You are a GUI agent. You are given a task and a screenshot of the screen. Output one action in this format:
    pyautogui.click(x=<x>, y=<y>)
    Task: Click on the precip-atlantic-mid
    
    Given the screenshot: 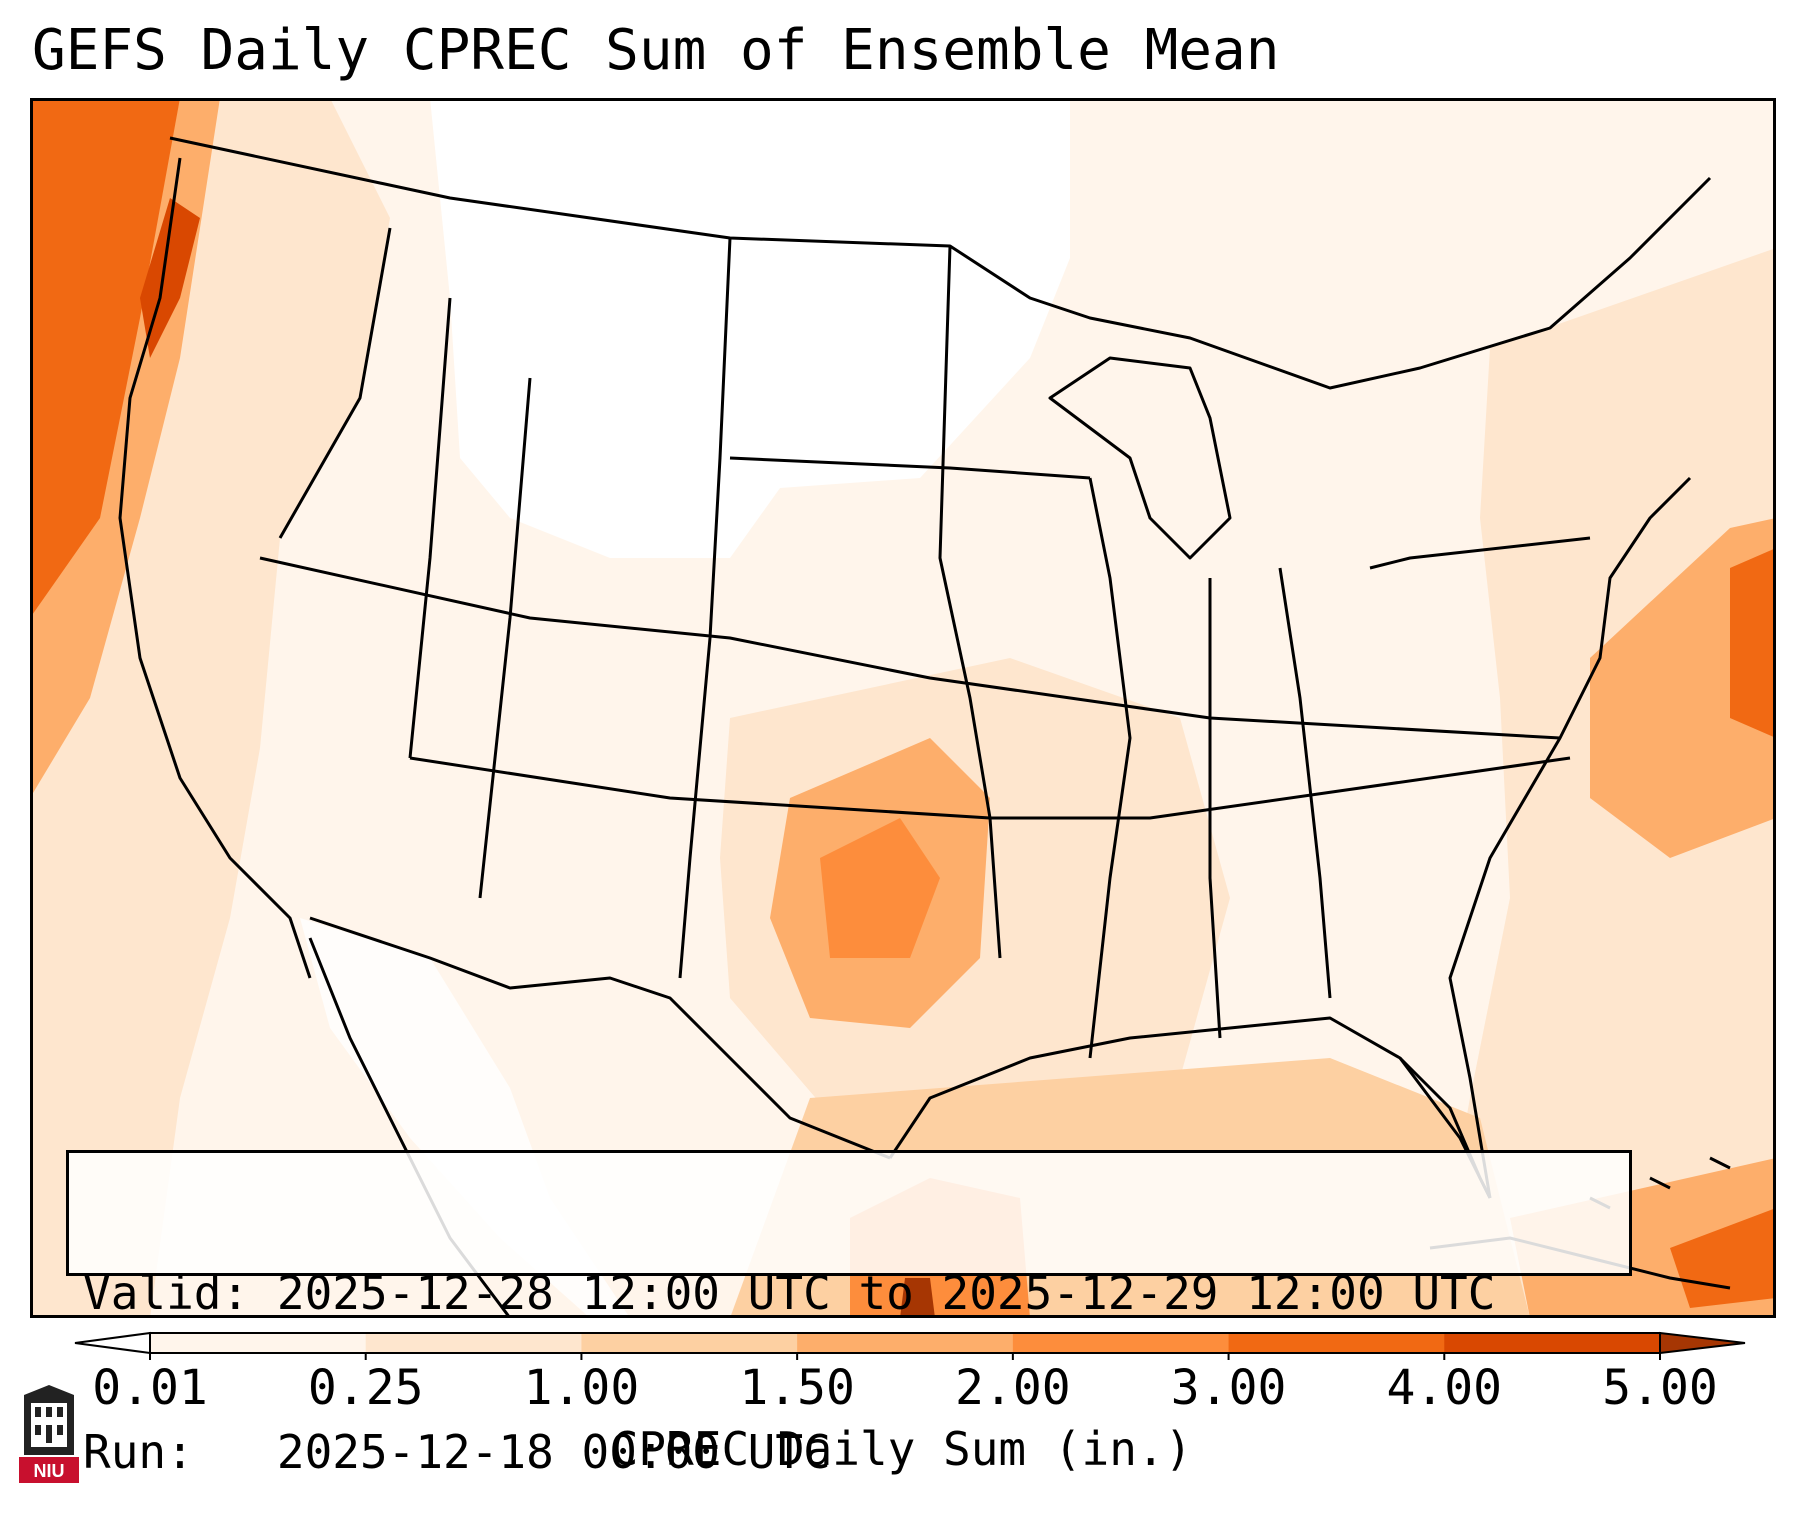 What is the action you would take?
    pyautogui.click(x=1683, y=688)
    